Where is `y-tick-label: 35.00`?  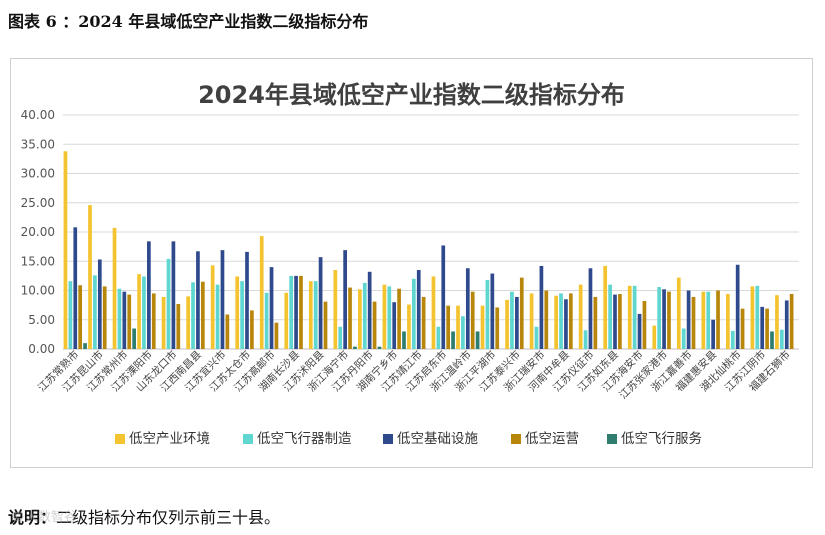
y-tick-label: 35.00 is located at coordinates (38, 144).